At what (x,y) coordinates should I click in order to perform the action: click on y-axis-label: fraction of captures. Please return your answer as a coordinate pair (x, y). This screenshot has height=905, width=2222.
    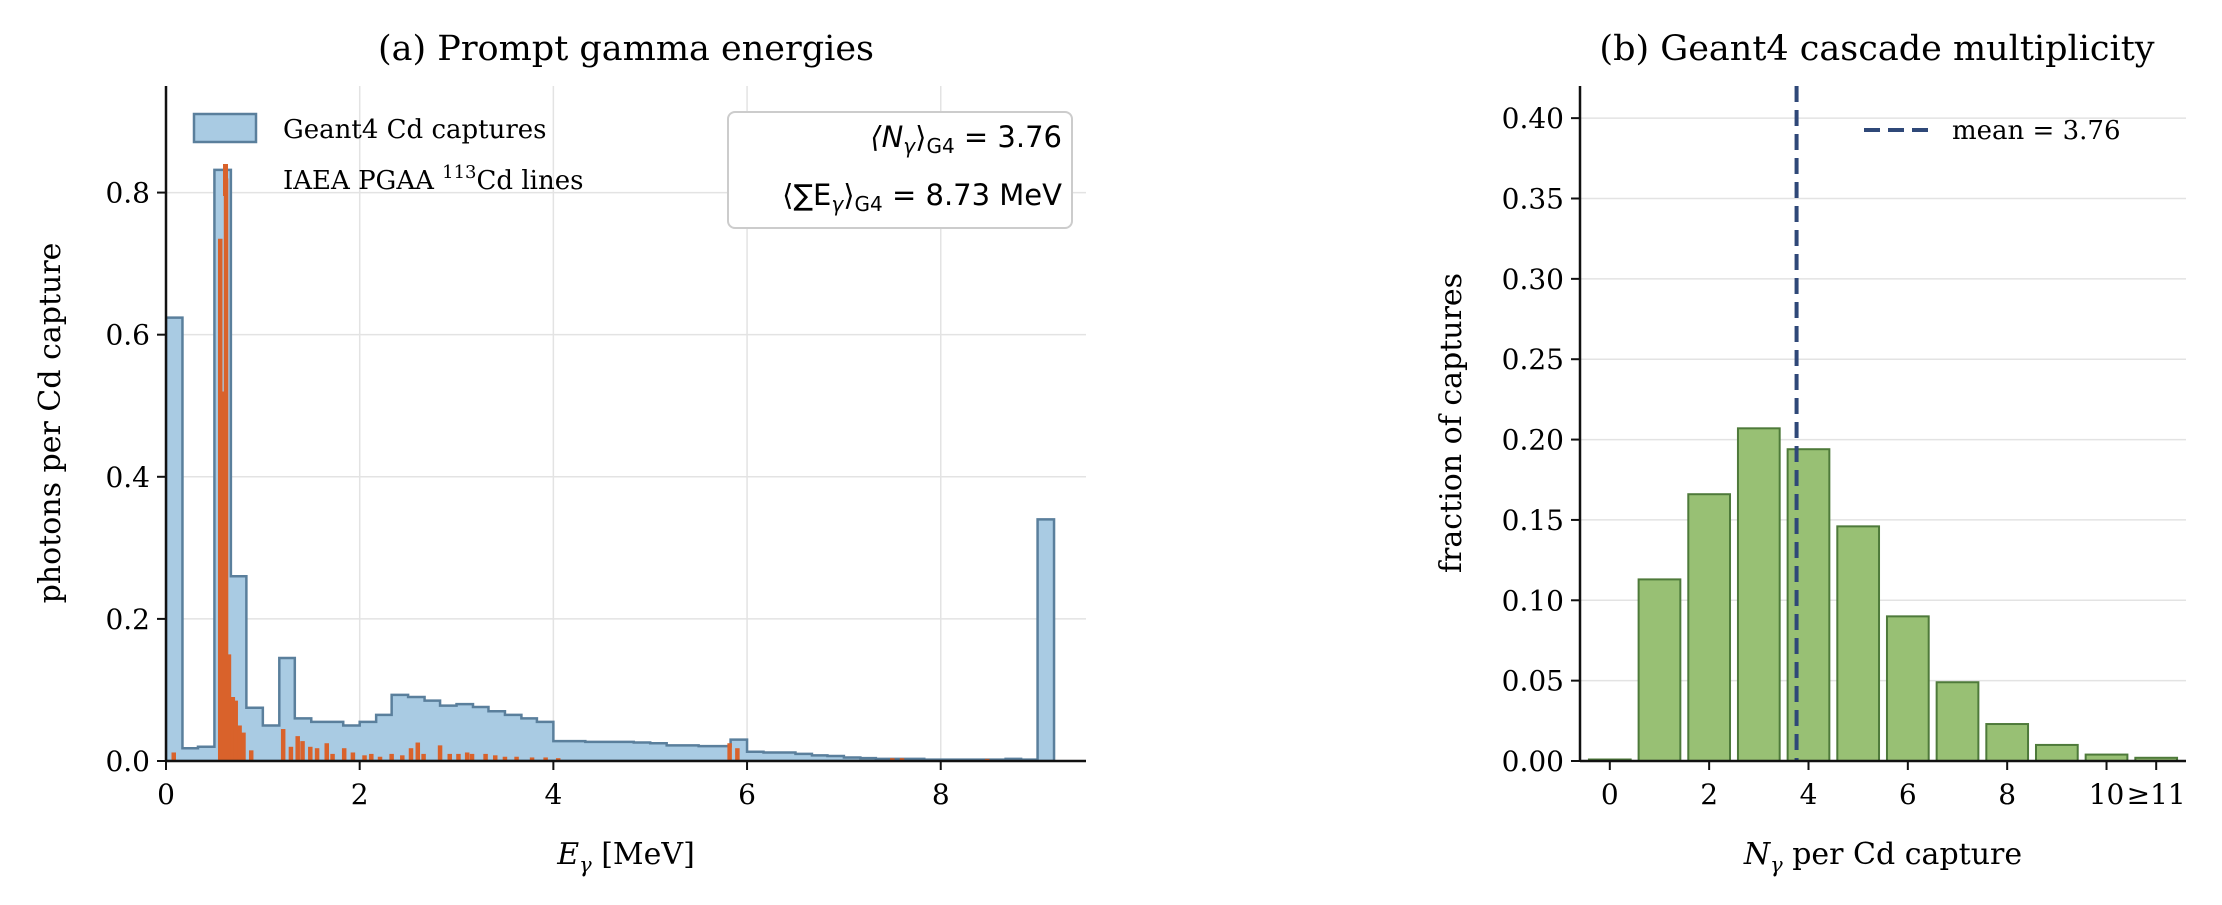
    Looking at the image, I should click on (1451, 423).